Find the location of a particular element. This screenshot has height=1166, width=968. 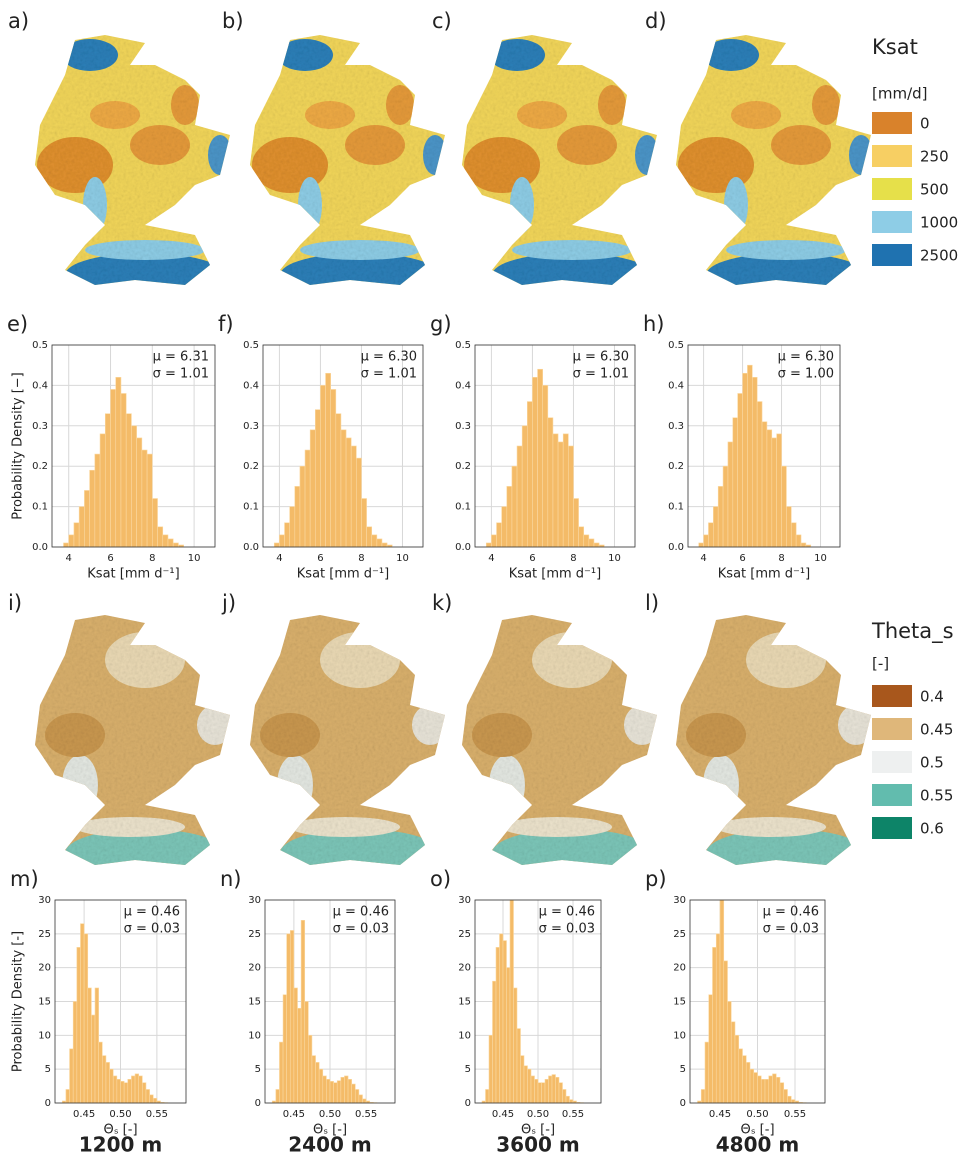

legend-label: 0 is located at coordinates (925, 124).